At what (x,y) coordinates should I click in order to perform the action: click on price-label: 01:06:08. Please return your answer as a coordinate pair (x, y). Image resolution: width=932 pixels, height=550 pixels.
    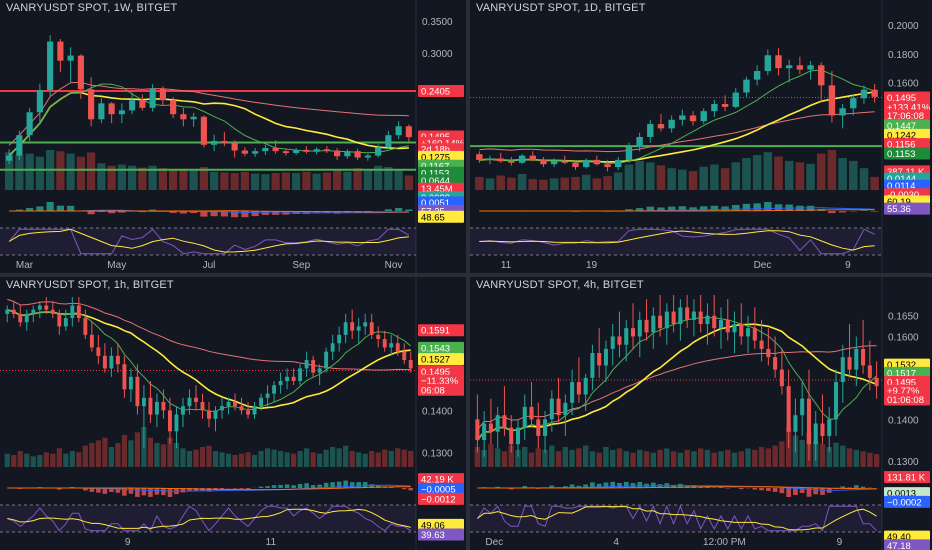
    Looking at the image, I should click on (905, 400).